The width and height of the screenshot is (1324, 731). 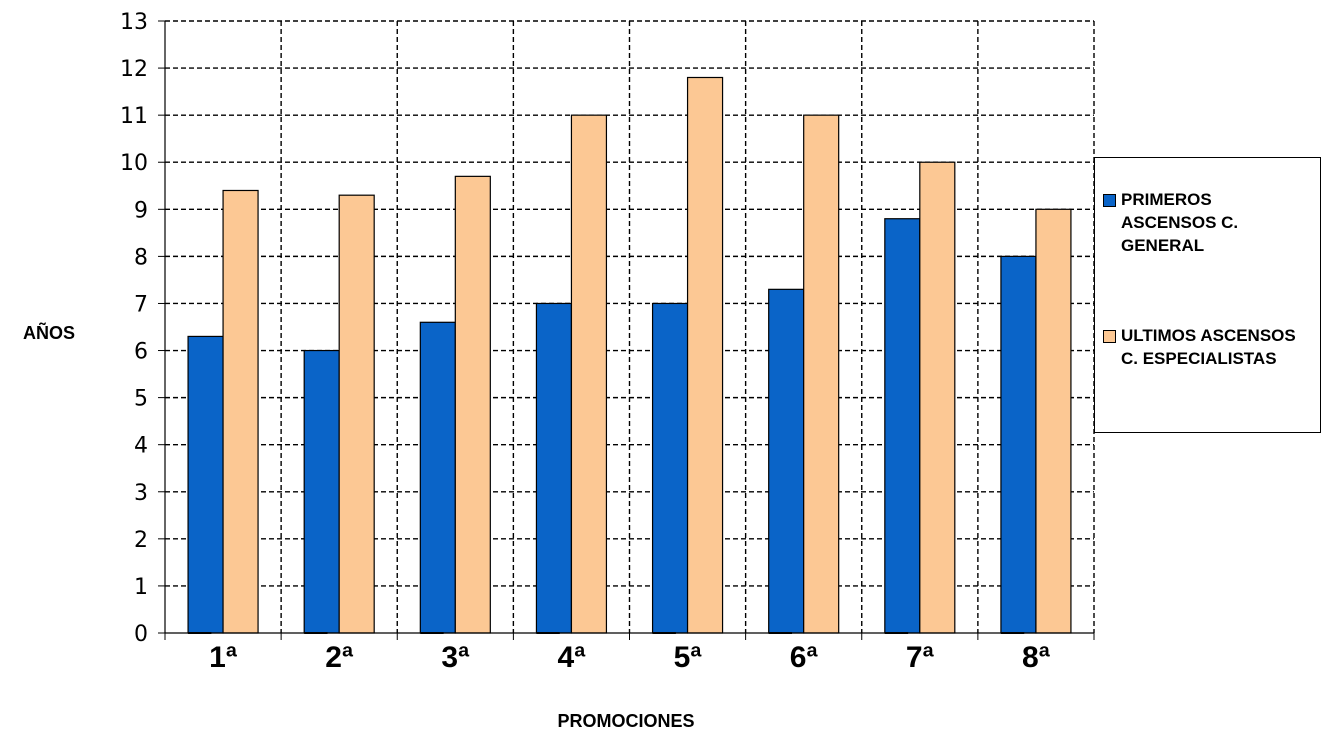 What do you see at coordinates (339, 657) in the screenshot?
I see `x-tick-label: 2ª` at bounding box center [339, 657].